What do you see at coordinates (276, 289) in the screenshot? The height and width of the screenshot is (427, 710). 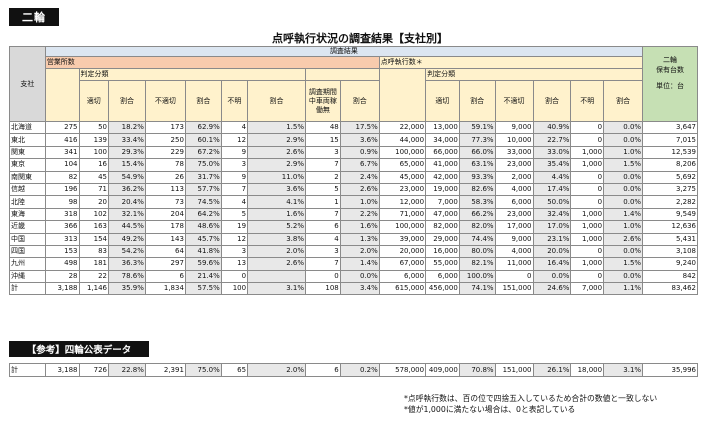 I see `cell-unknown-pct: 3.1%` at bounding box center [276, 289].